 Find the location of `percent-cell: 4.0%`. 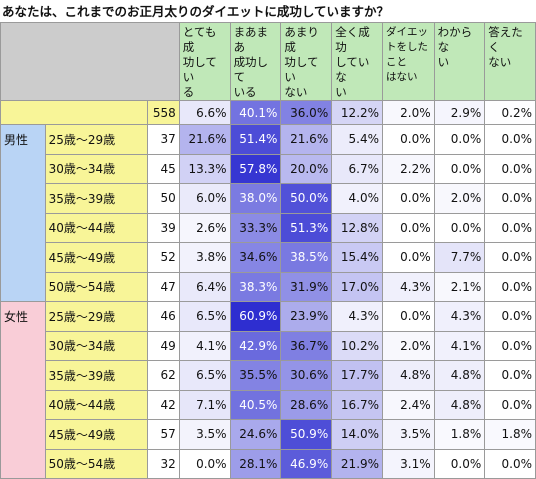

percent-cell: 4.0% is located at coordinates (357, 198).